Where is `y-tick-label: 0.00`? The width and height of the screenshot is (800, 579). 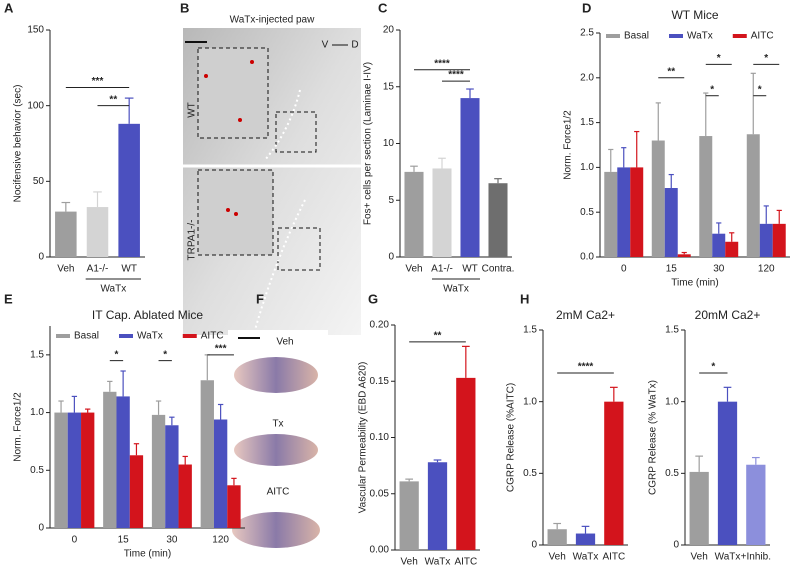
y-tick-label: 0.00 is located at coordinates (380, 550).